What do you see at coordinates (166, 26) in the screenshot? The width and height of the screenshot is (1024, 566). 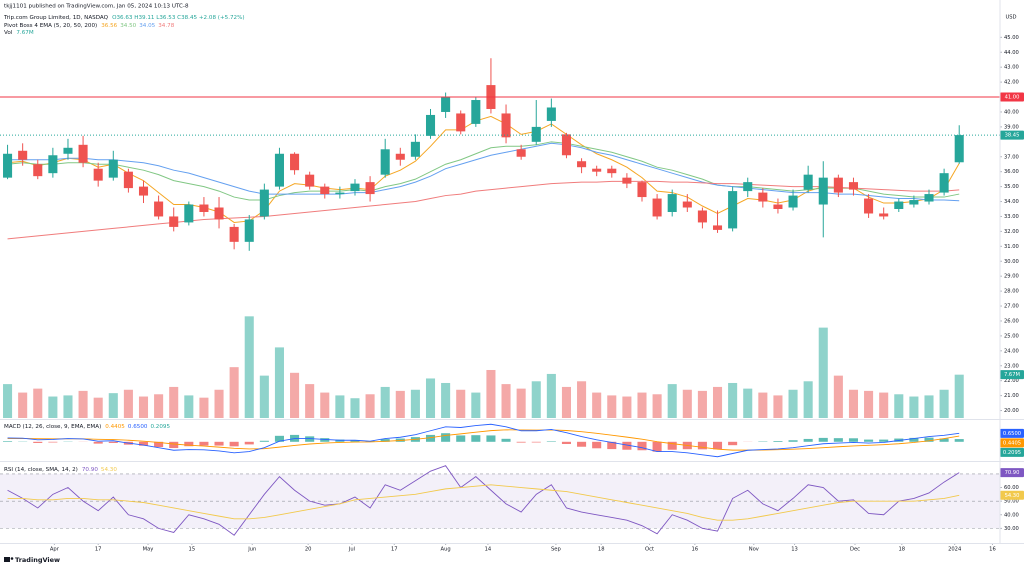 I see `ema-value: 34.78` at bounding box center [166, 26].